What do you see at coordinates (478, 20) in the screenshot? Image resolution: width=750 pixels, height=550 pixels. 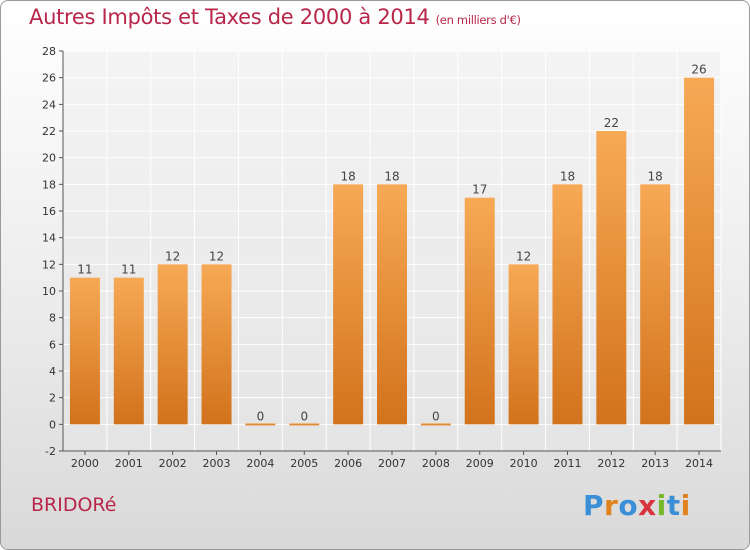 I see `chart-subtitle: (en milliers d'€)` at bounding box center [478, 20].